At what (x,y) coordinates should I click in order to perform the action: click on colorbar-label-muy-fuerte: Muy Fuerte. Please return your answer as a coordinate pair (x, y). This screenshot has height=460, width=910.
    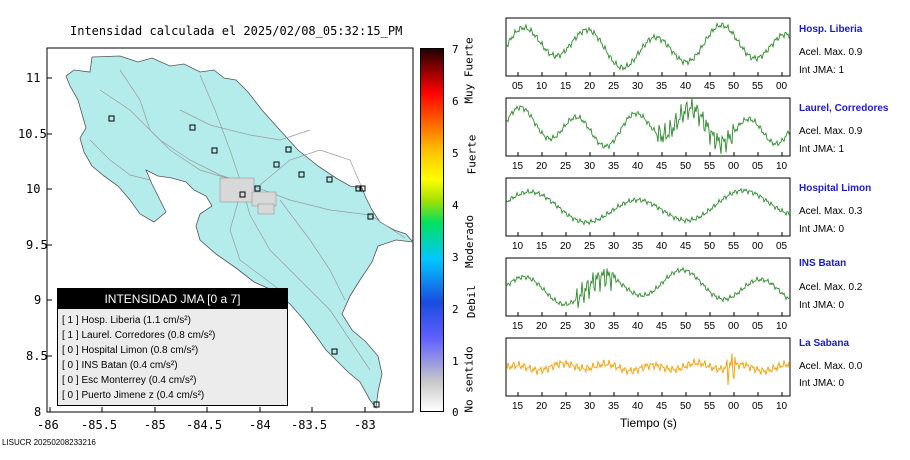
    Looking at the image, I should click on (469, 70).